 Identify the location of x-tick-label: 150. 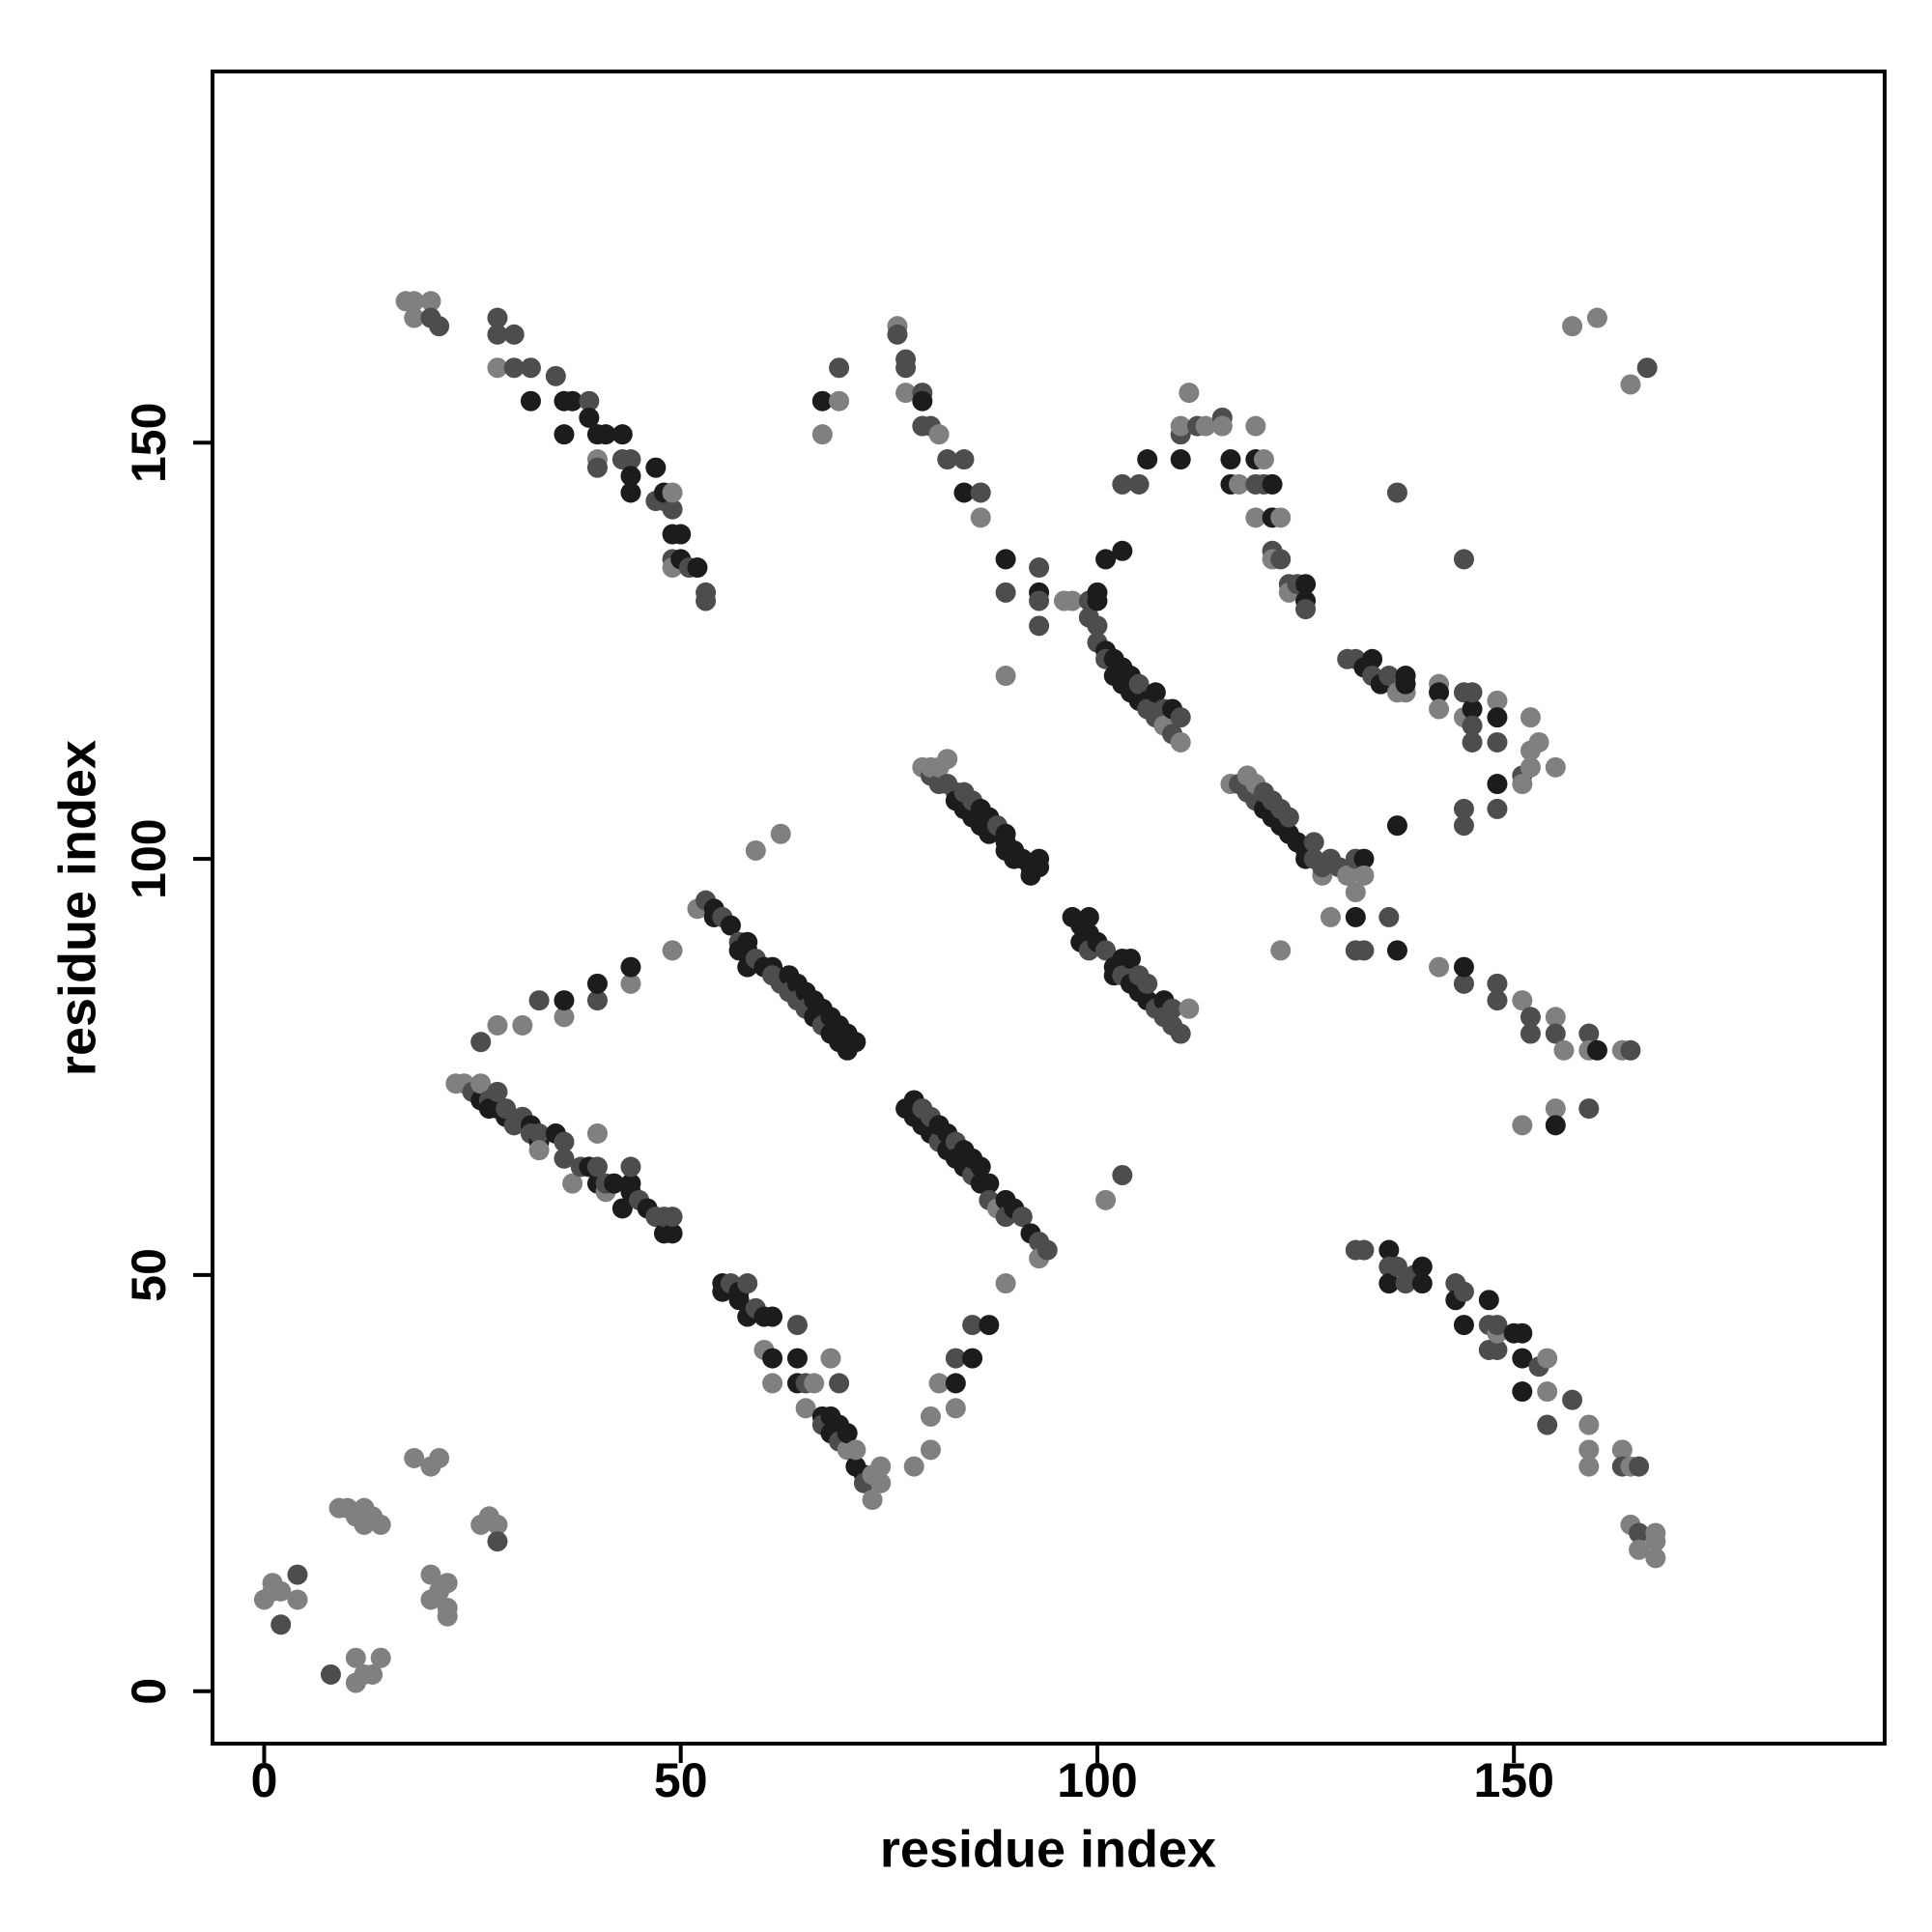
(1513, 1780).